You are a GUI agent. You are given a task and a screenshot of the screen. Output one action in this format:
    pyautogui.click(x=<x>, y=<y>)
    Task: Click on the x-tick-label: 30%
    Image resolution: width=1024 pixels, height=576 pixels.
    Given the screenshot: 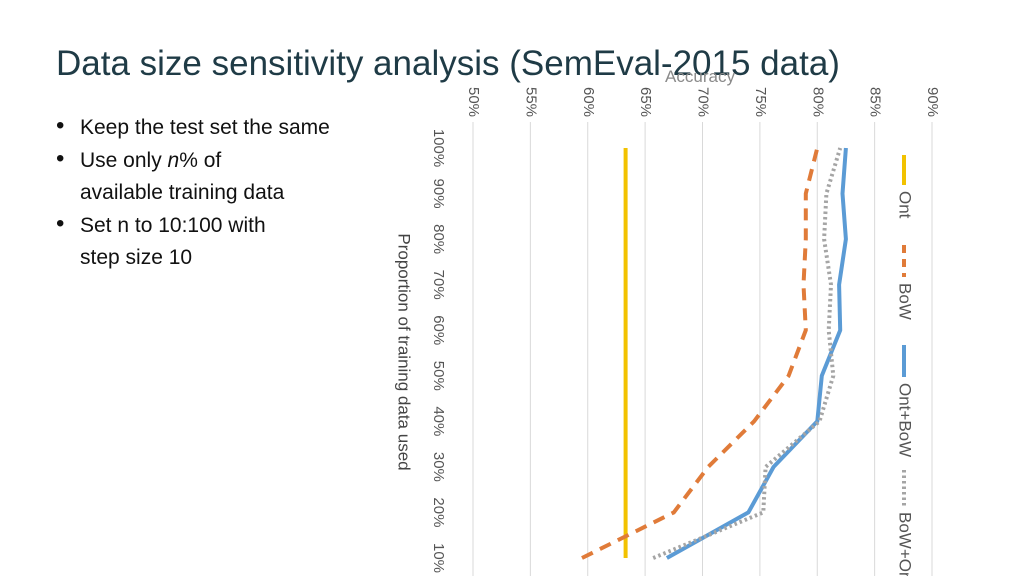 What is the action you would take?
    pyautogui.click(x=438, y=467)
    